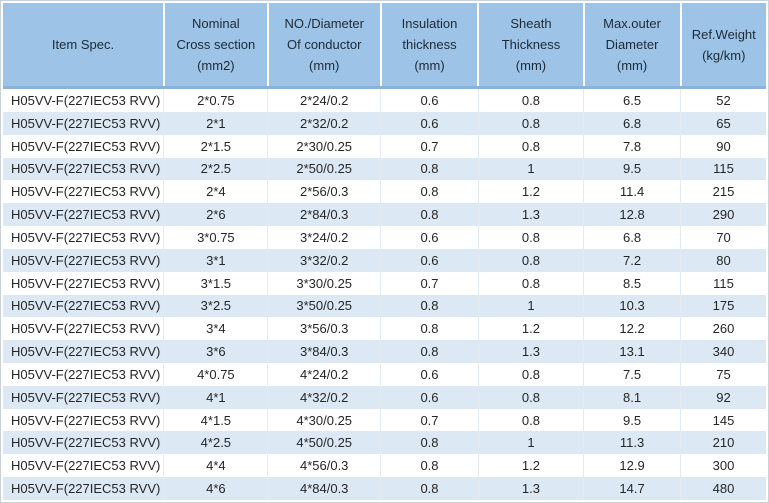  Describe the element at coordinates (324, 260) in the screenshot. I see `cell-no_diameter_conductor: 3*32/0.2` at that location.